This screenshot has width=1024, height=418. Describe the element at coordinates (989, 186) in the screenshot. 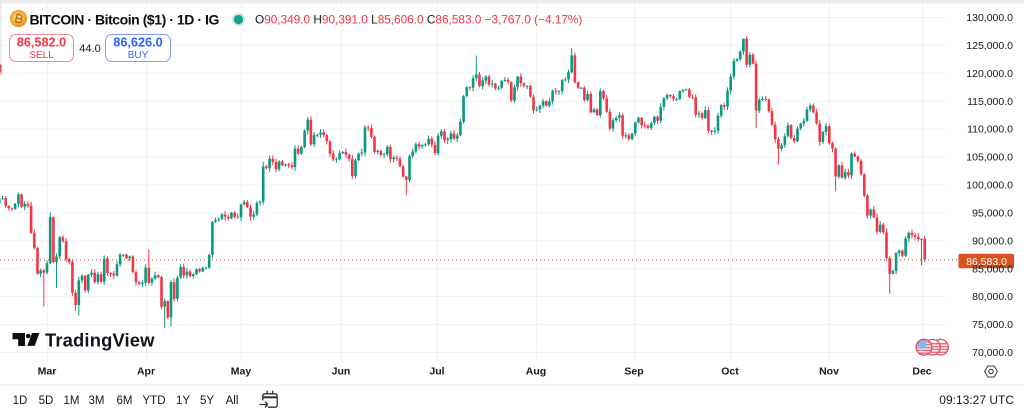

I see `svg-text: 100,000.0` at that location.